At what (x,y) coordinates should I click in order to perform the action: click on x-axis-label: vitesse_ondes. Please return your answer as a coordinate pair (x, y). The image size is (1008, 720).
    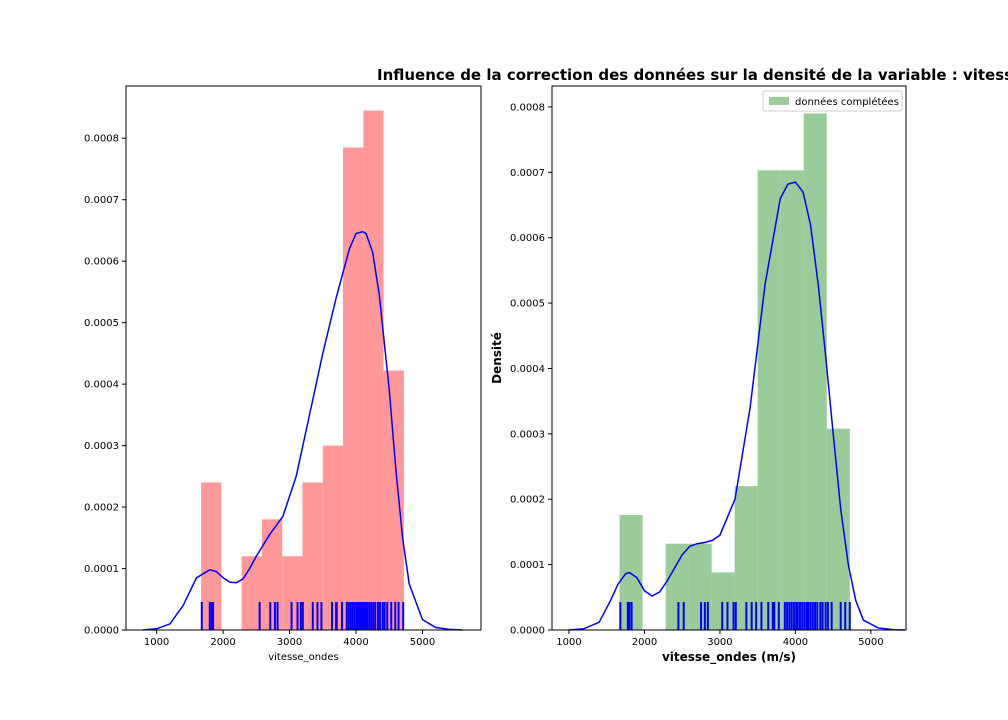
    Looking at the image, I should click on (303, 657).